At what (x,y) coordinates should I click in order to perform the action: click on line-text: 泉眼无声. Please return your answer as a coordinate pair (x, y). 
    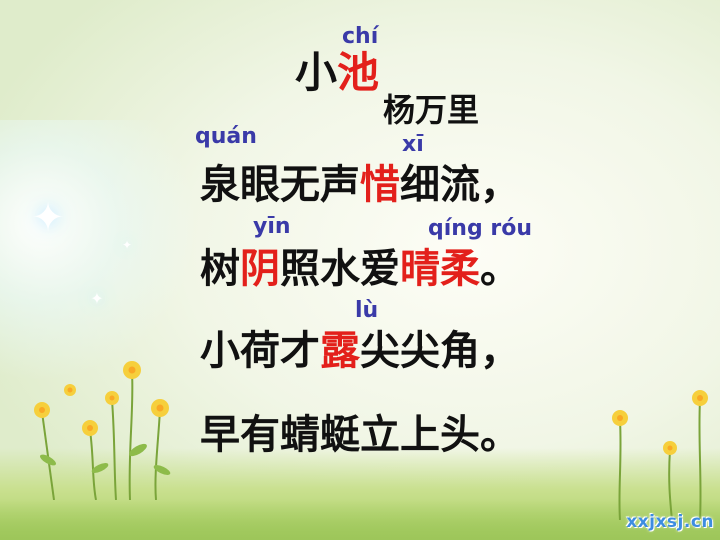
    Looking at the image, I should click on (280, 185).